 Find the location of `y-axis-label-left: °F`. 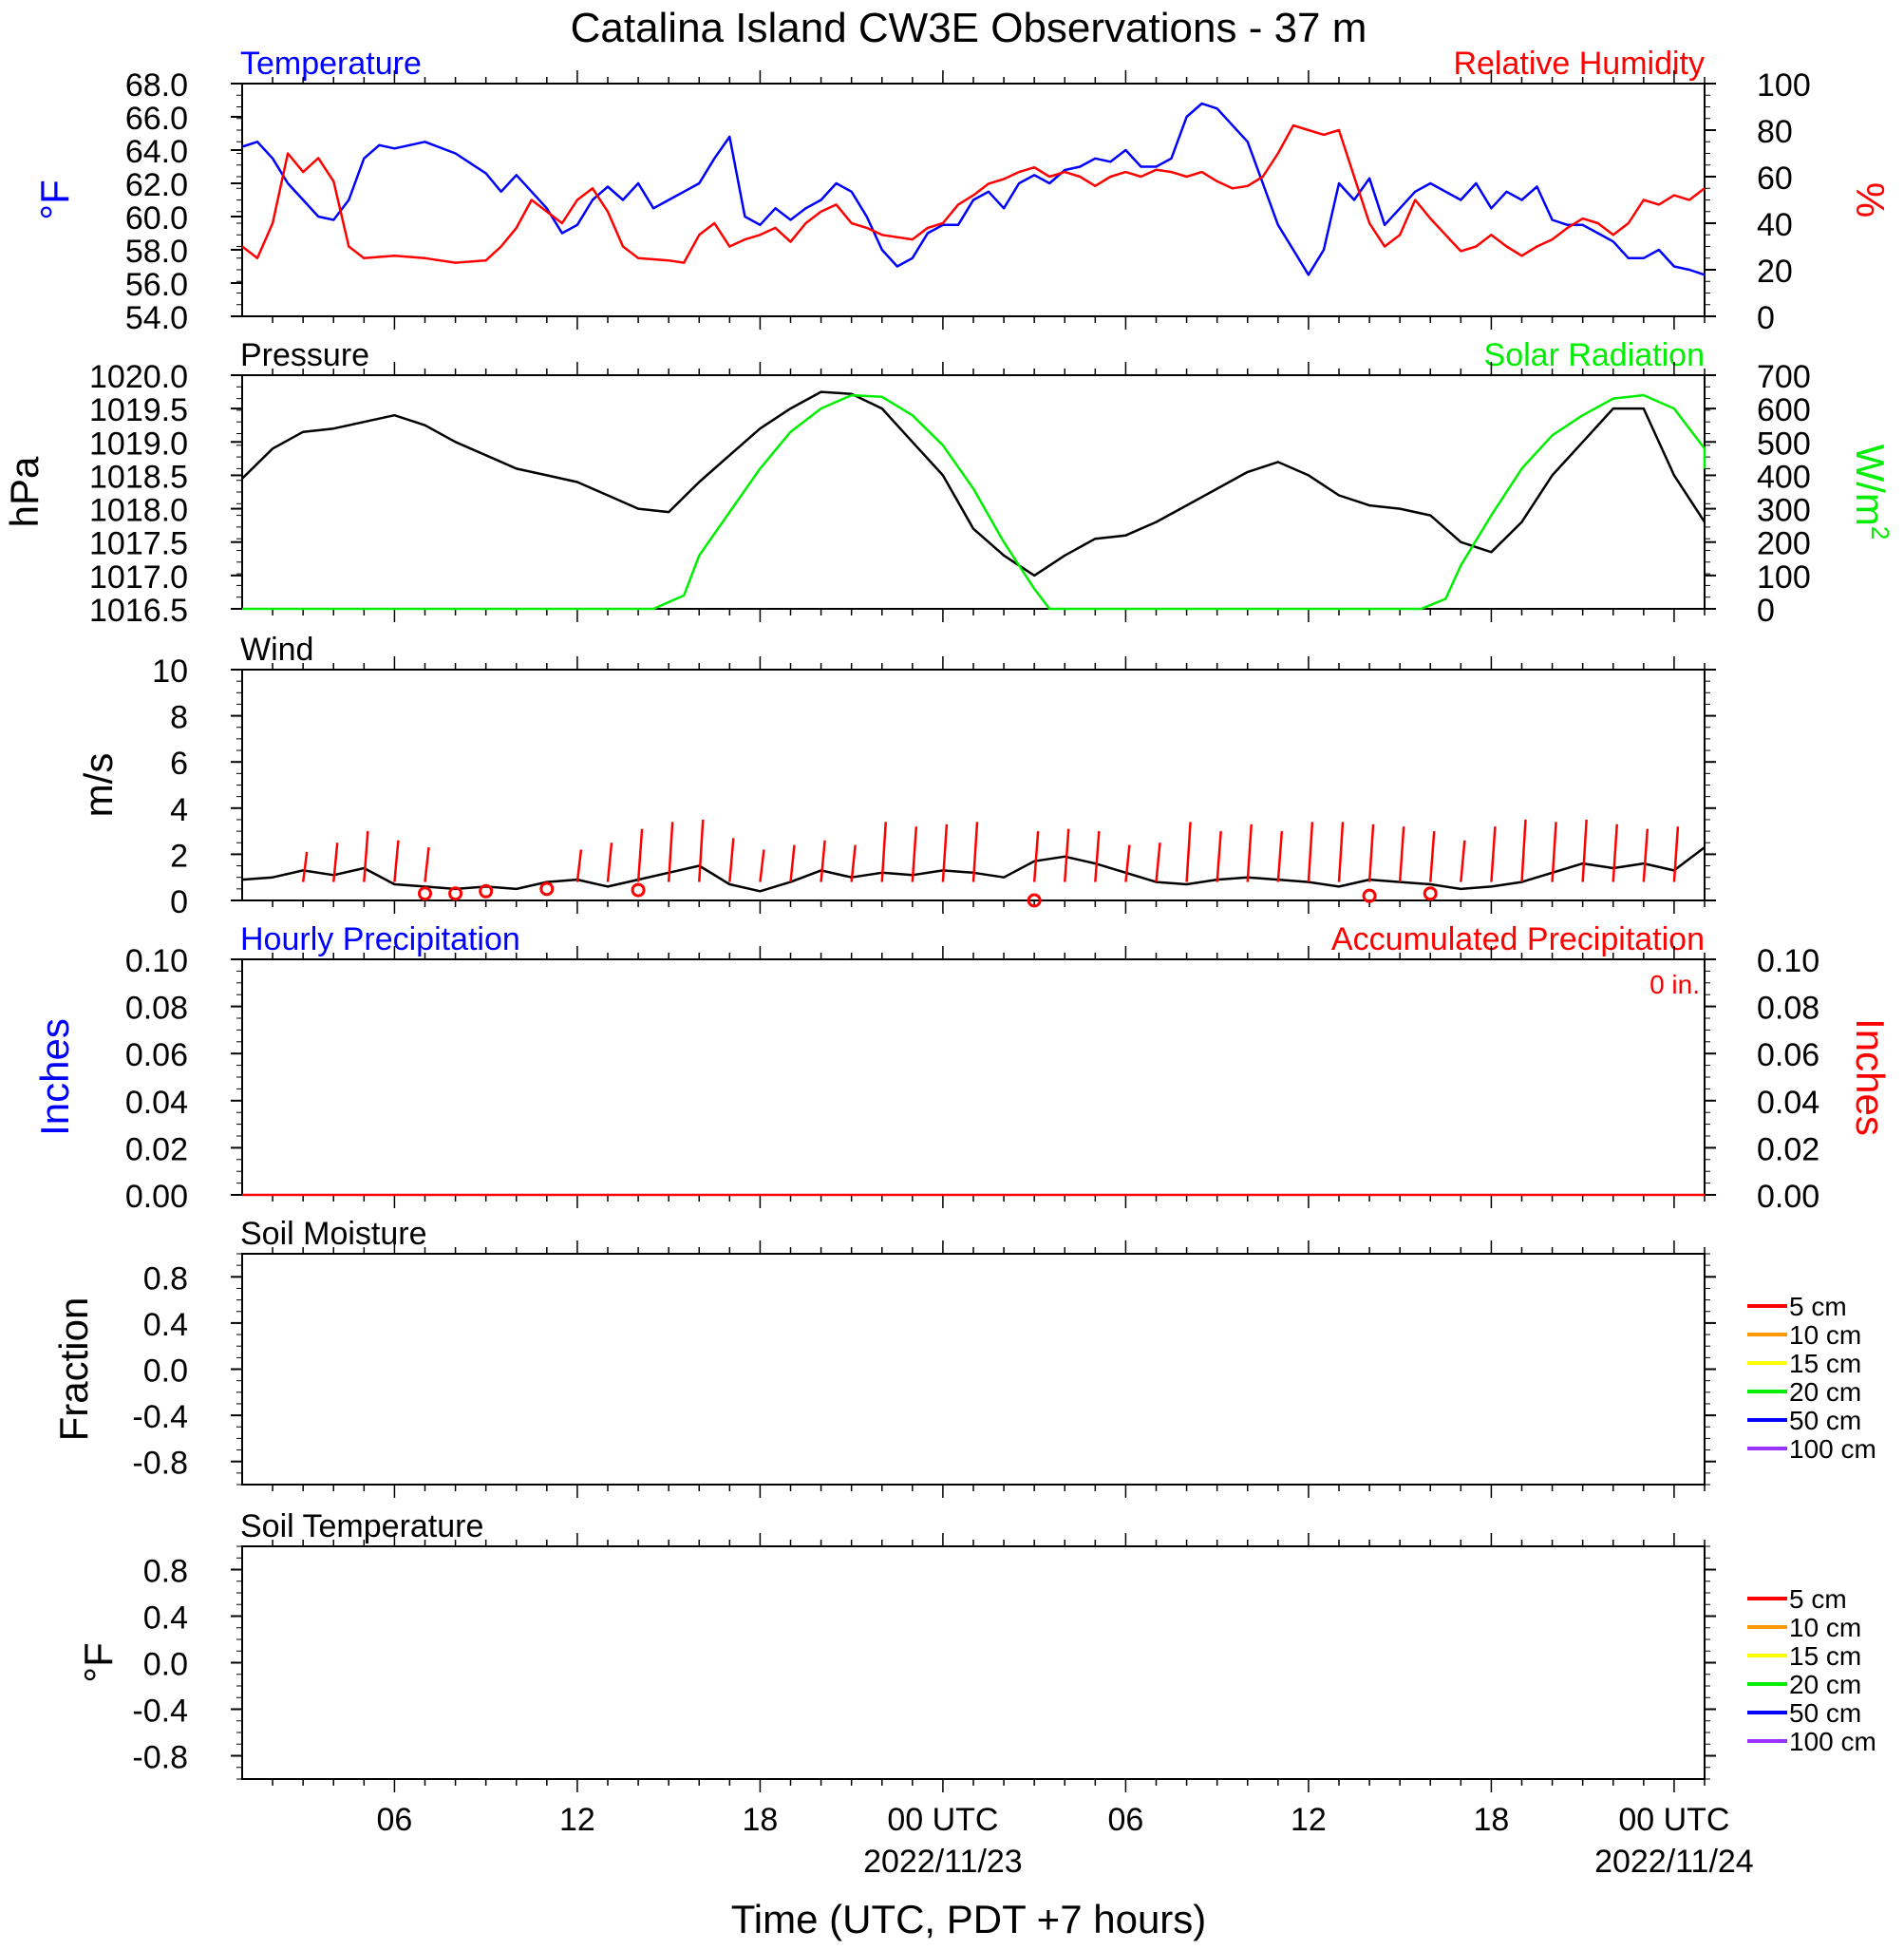

y-axis-label-left: °F is located at coordinates (55, 199).